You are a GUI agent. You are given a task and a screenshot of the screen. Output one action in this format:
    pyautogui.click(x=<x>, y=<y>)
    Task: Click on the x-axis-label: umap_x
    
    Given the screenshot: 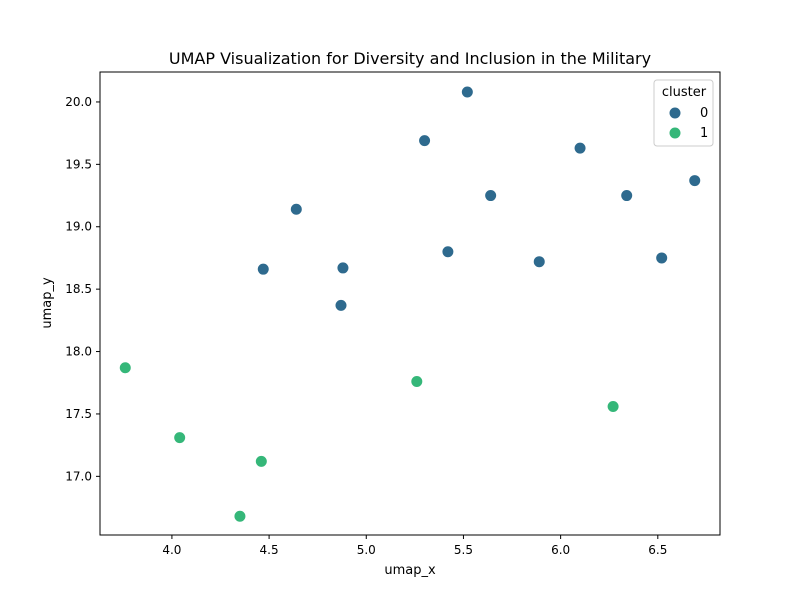 What is the action you would take?
    pyautogui.click(x=410, y=570)
    